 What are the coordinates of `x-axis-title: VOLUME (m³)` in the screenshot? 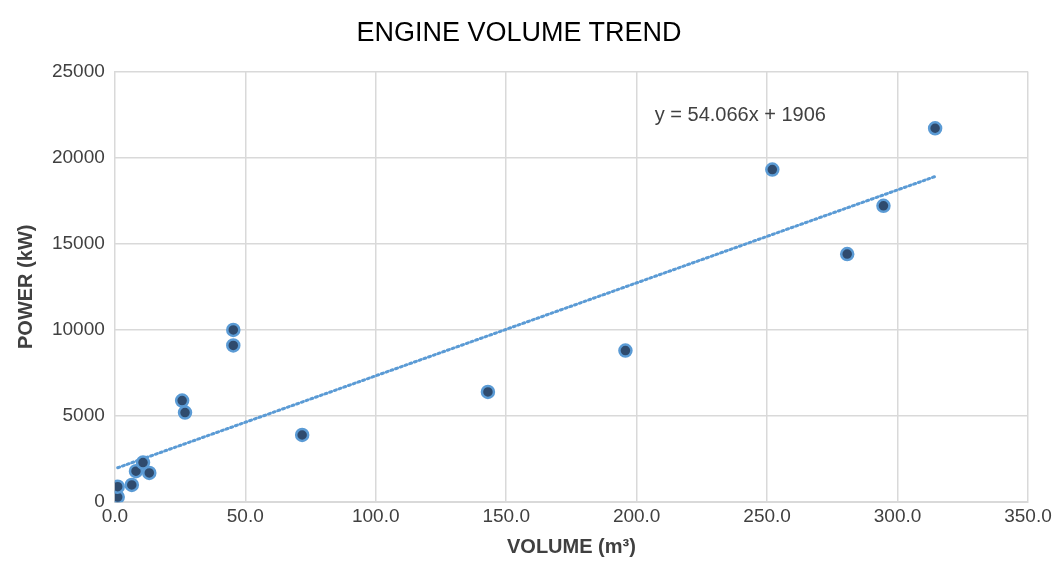 It's located at (571, 545).